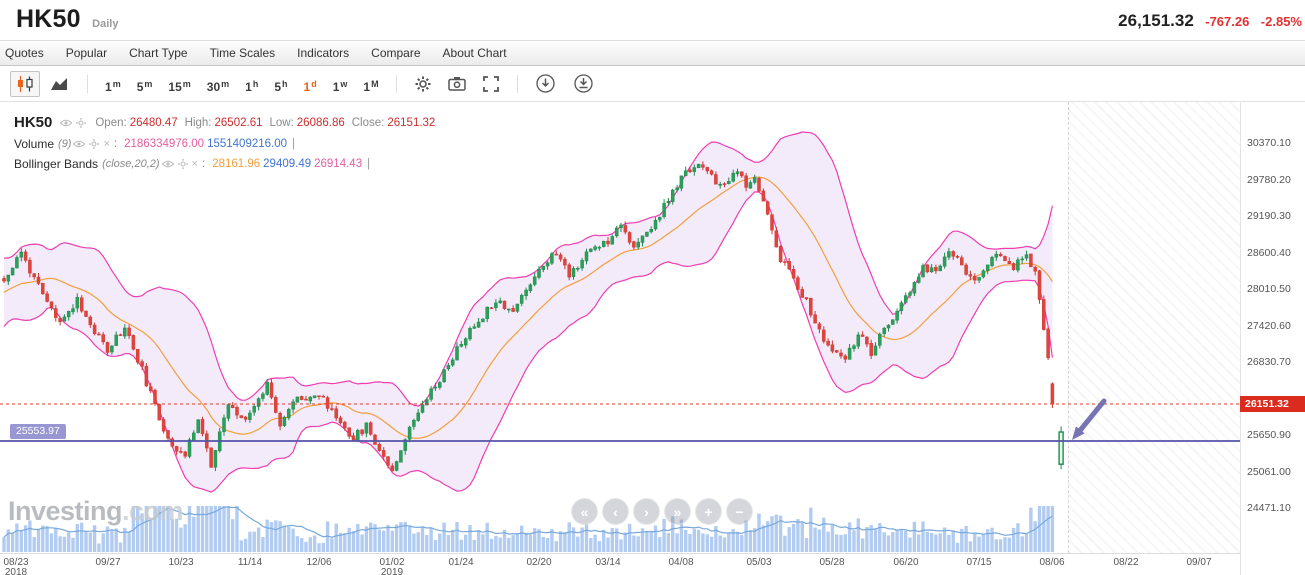 The height and width of the screenshot is (575, 1305). Describe the element at coordinates (368, 122) in the screenshot. I see `close-label: Close:` at that location.